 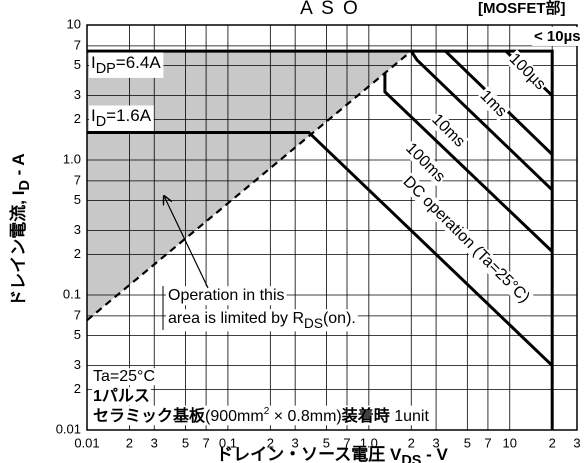 I want to click on note-line2-sub: DS, so click(x=313, y=322).